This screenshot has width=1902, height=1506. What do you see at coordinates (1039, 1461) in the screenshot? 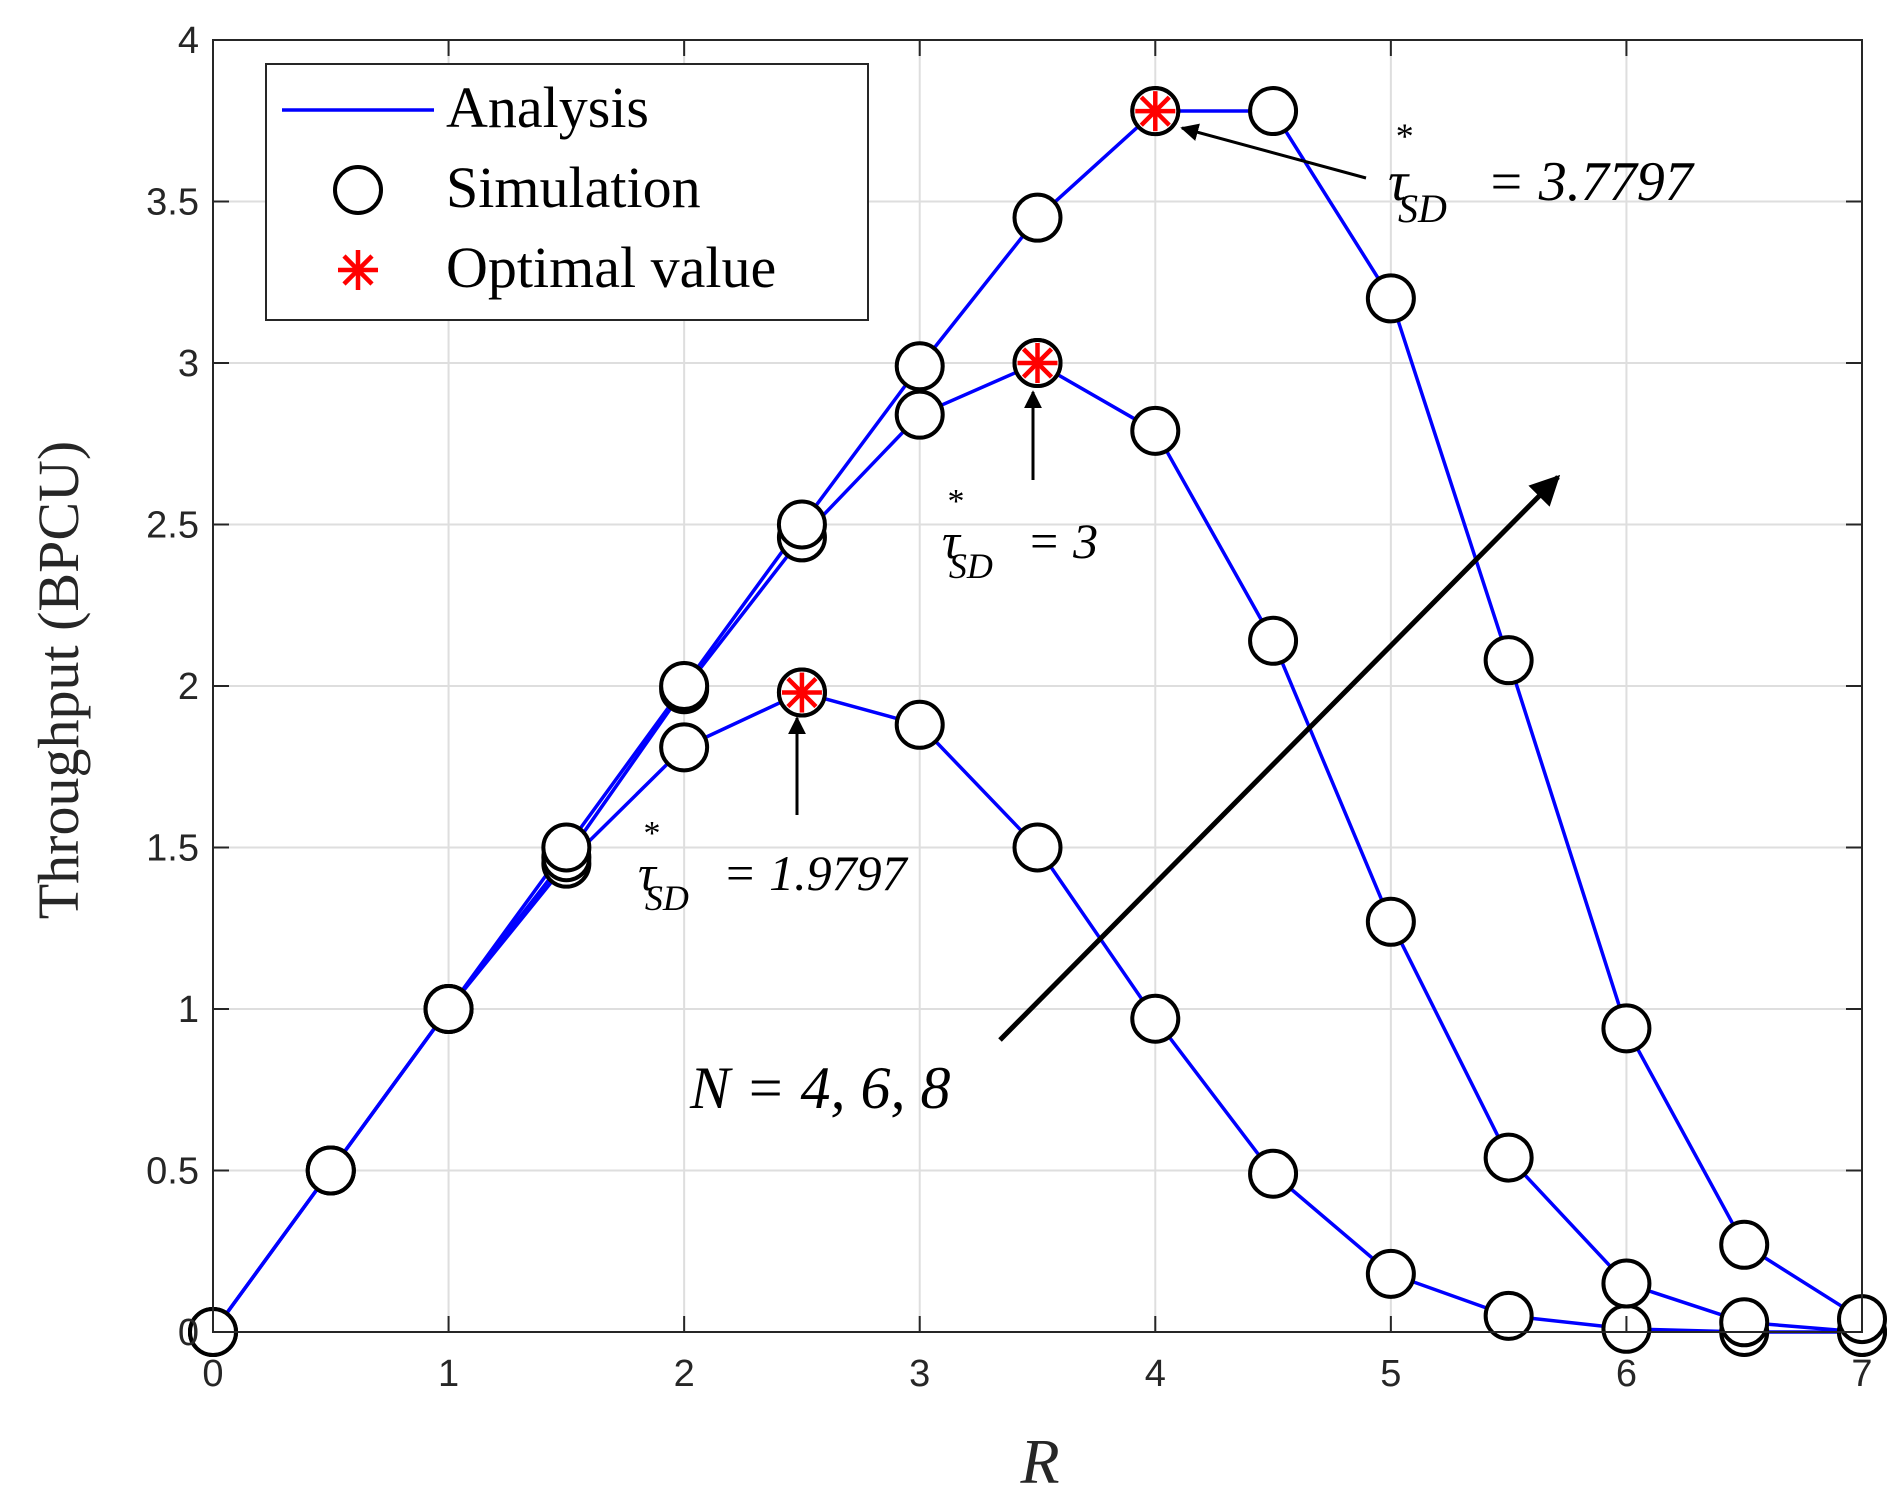
I see `x-axis-label: R` at bounding box center [1039, 1461].